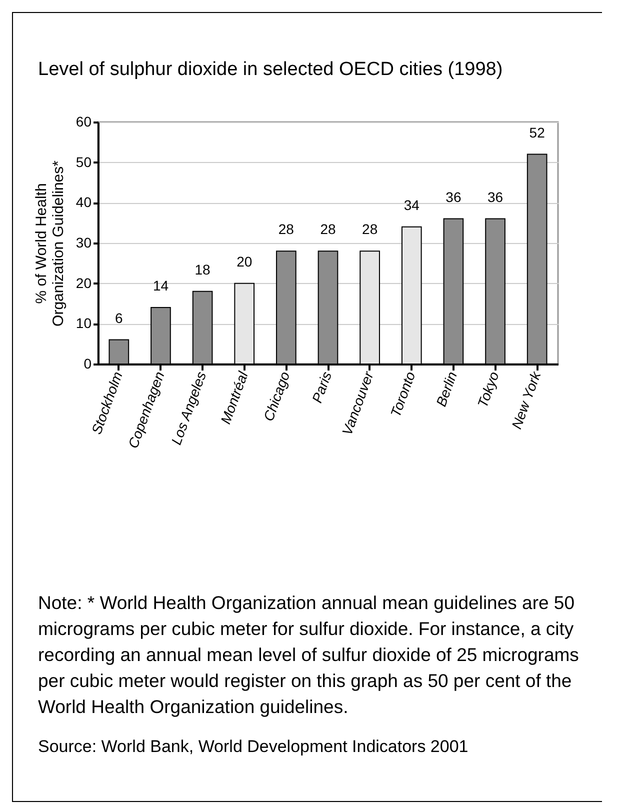 This screenshot has height=806, width=617. Describe the element at coordinates (84, 122) in the screenshot. I see `y-tick-label: 60` at that location.